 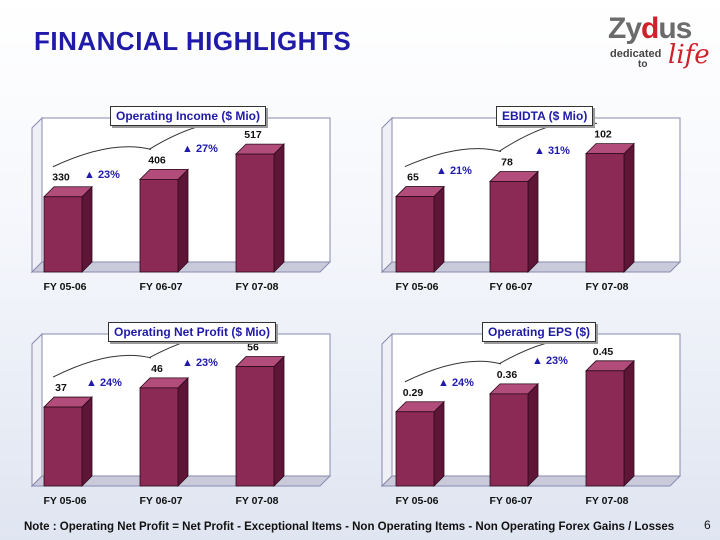 What do you see at coordinates (689, 55) in the screenshot?
I see `logo-tagline-life: life` at bounding box center [689, 55].